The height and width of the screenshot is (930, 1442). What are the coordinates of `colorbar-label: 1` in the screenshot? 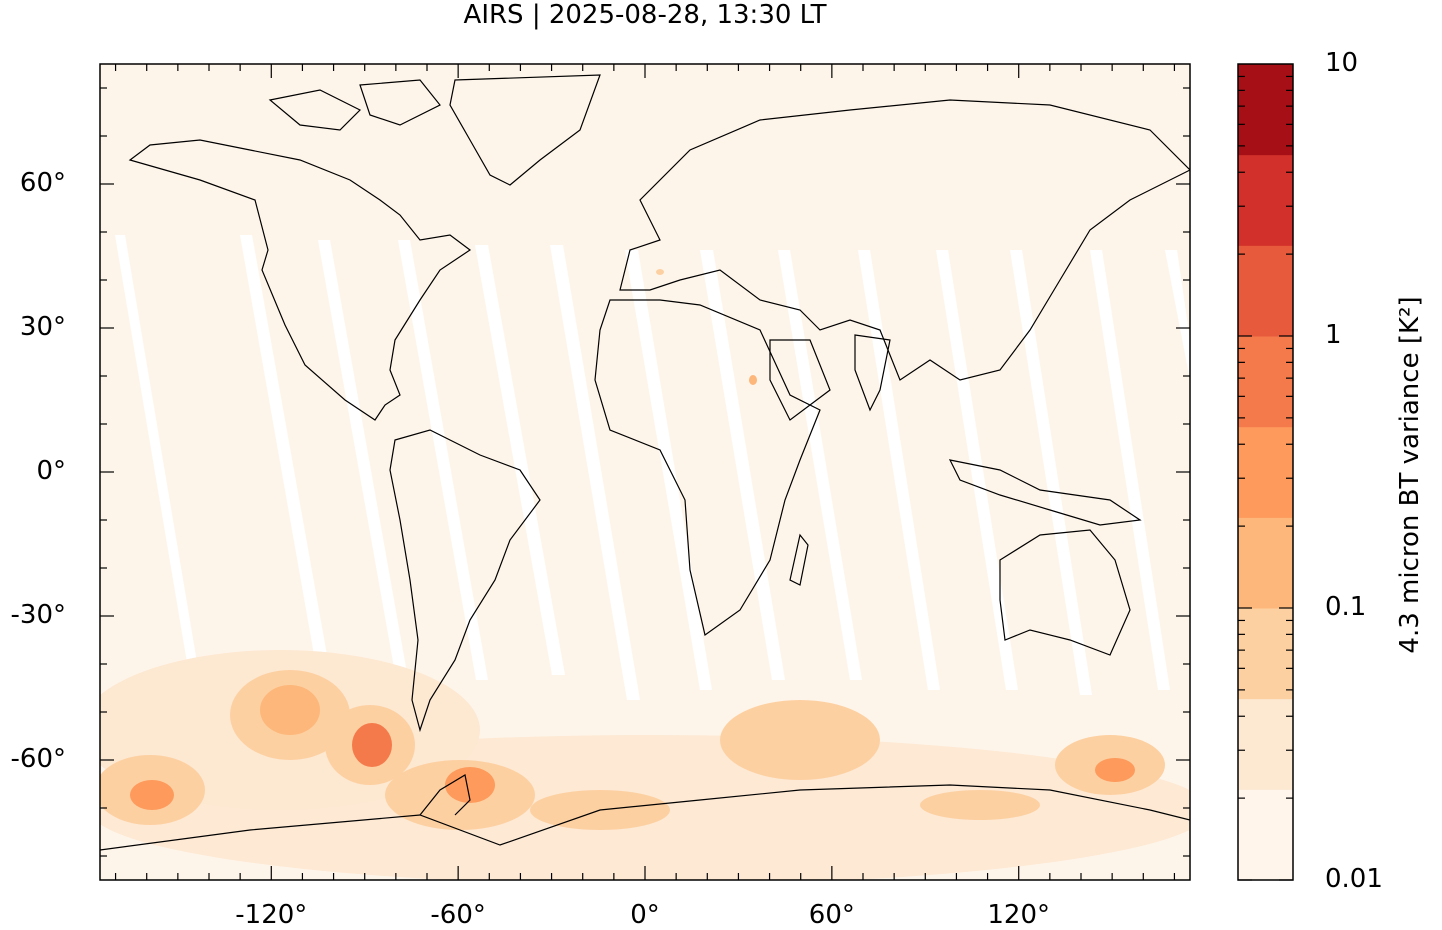 It's located at (1333, 335).